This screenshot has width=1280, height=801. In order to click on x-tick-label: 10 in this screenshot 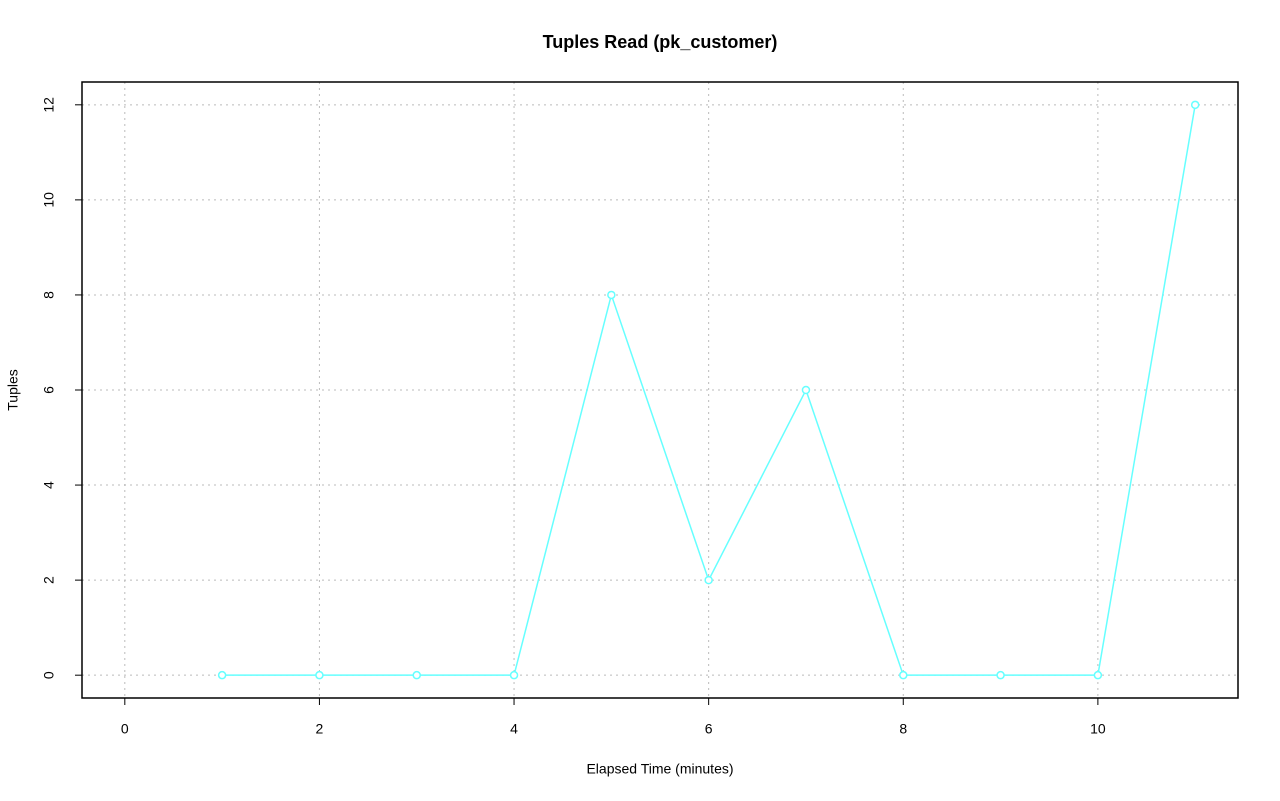, I will do `click(1098, 729)`.